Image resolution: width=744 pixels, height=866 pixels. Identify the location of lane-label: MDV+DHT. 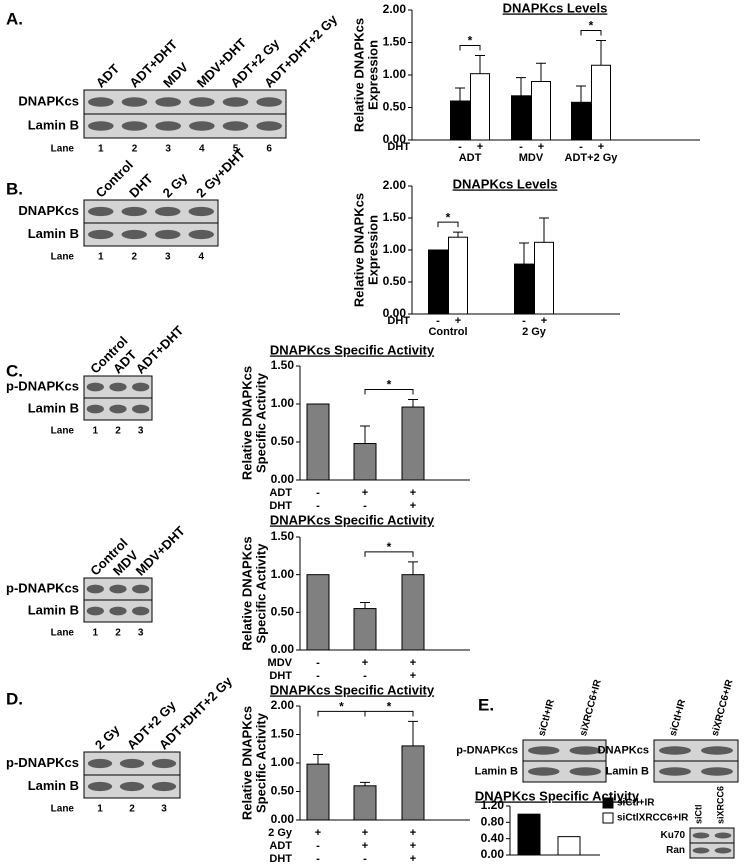
(160, 550).